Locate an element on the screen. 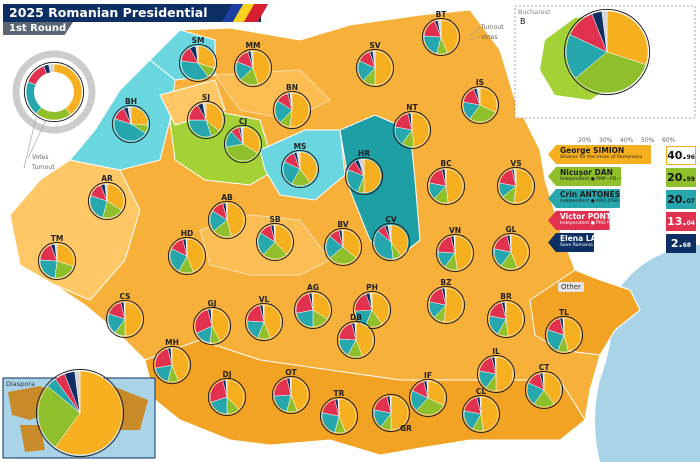 The image size is (700, 462). county-cl: CL is located at coordinates (481, 410).